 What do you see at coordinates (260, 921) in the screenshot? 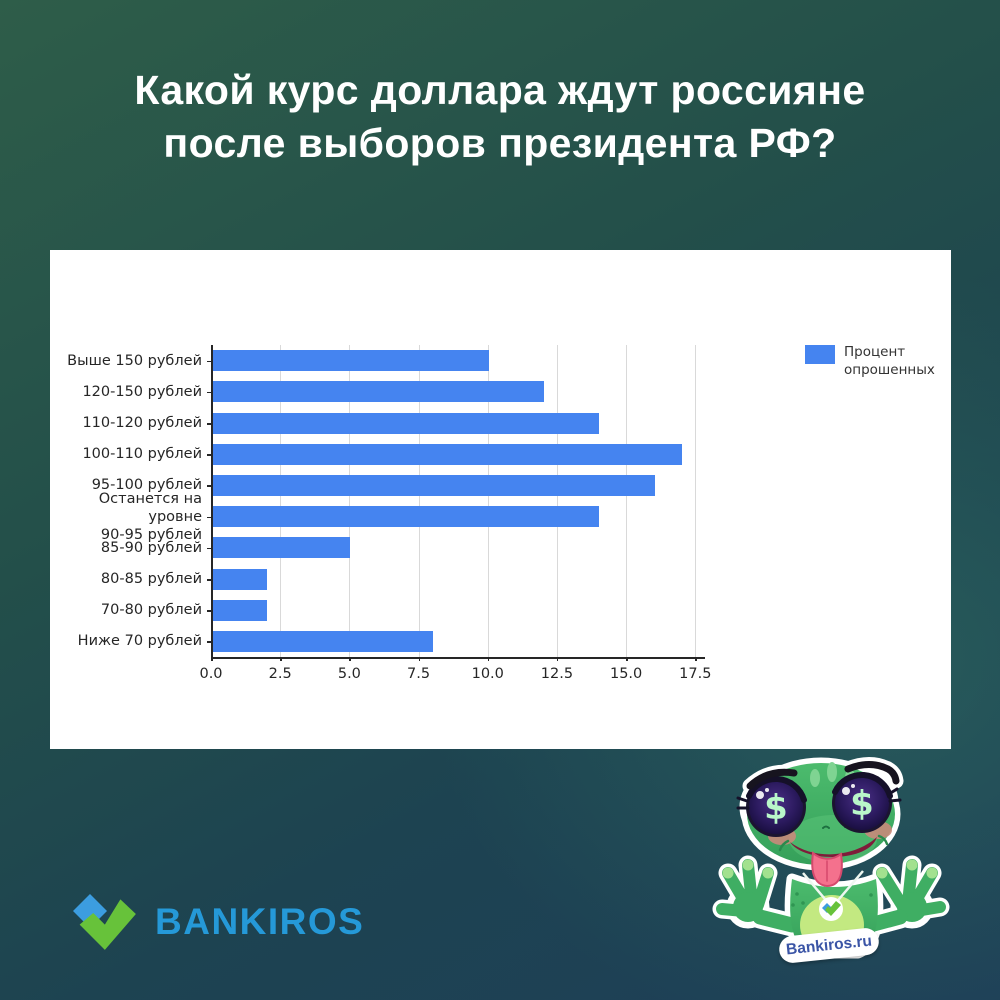
I see `bankiros-wordmark: BANKIROS` at bounding box center [260, 921].